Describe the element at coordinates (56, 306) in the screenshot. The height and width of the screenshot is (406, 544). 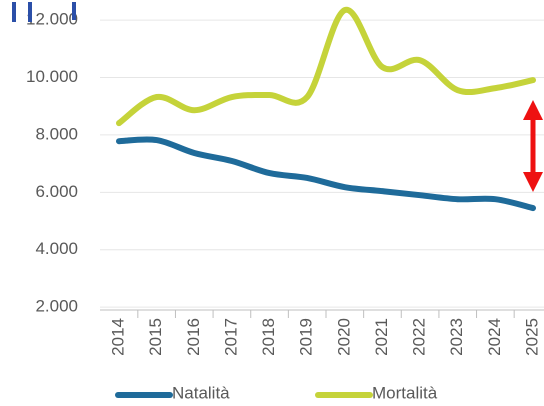
I see `y-tick-label: 2.000` at that location.